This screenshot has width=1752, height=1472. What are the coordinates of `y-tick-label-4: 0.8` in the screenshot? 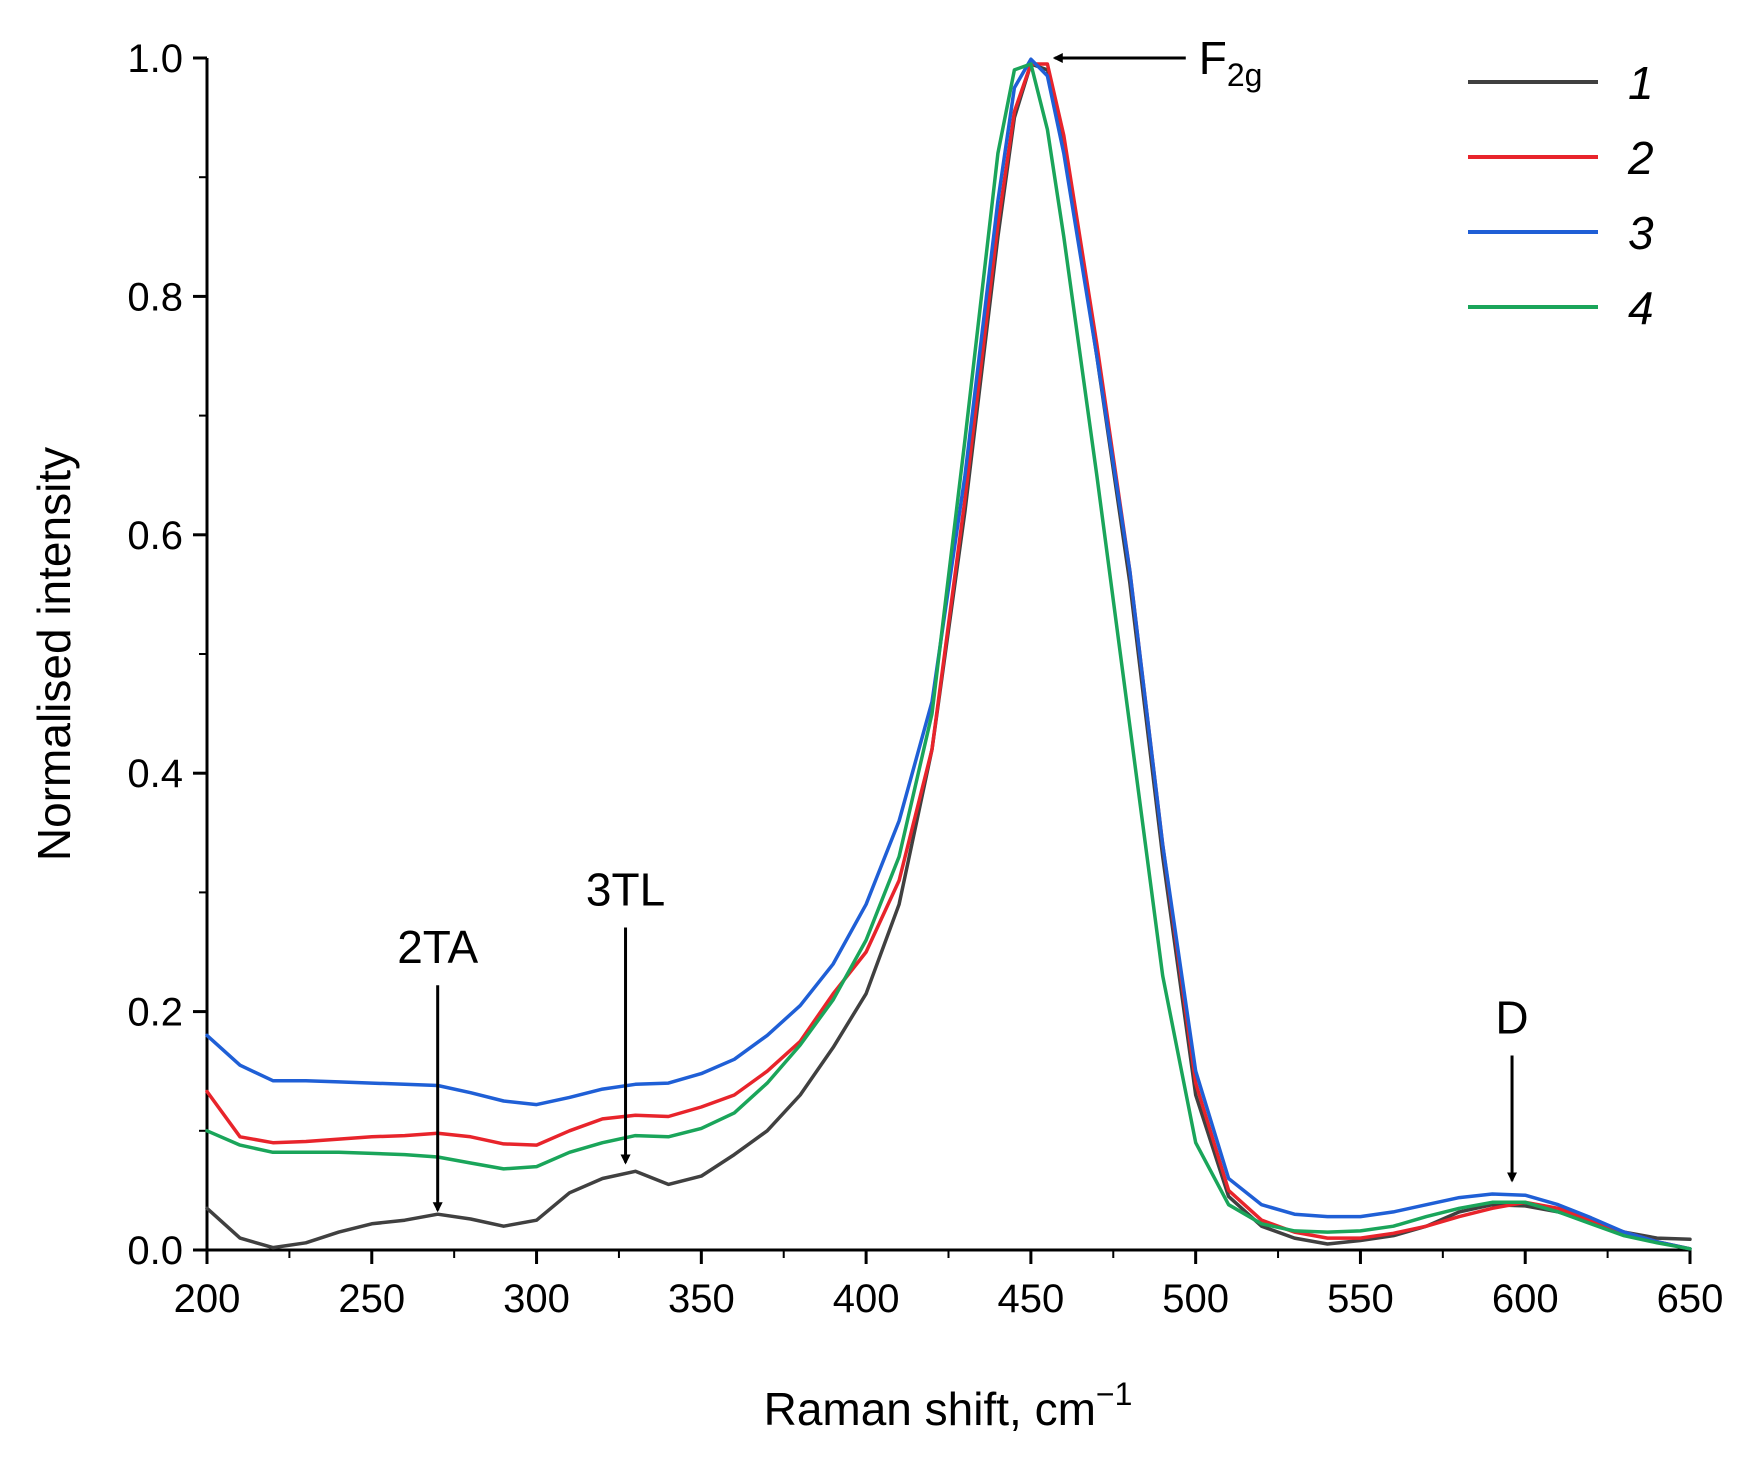 It's located at (155, 297).